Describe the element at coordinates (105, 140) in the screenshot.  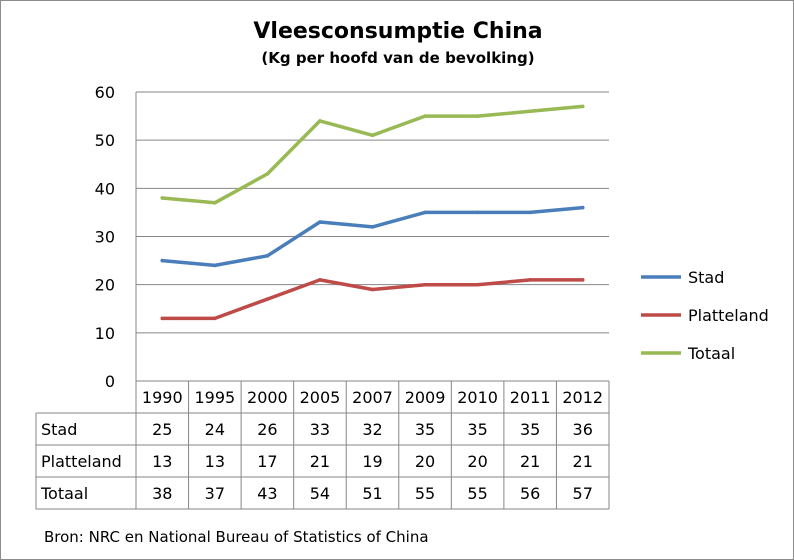
I see `y-tick-label: 50` at that location.